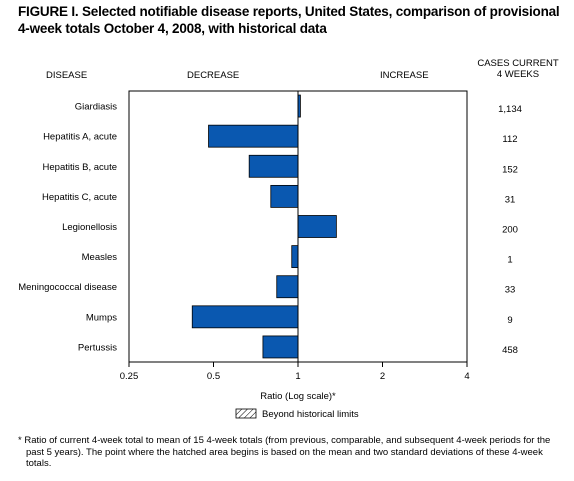 This screenshot has width=574, height=481. Describe the element at coordinates (509, 320) in the screenshot. I see `cases-value-7: 9` at that location.